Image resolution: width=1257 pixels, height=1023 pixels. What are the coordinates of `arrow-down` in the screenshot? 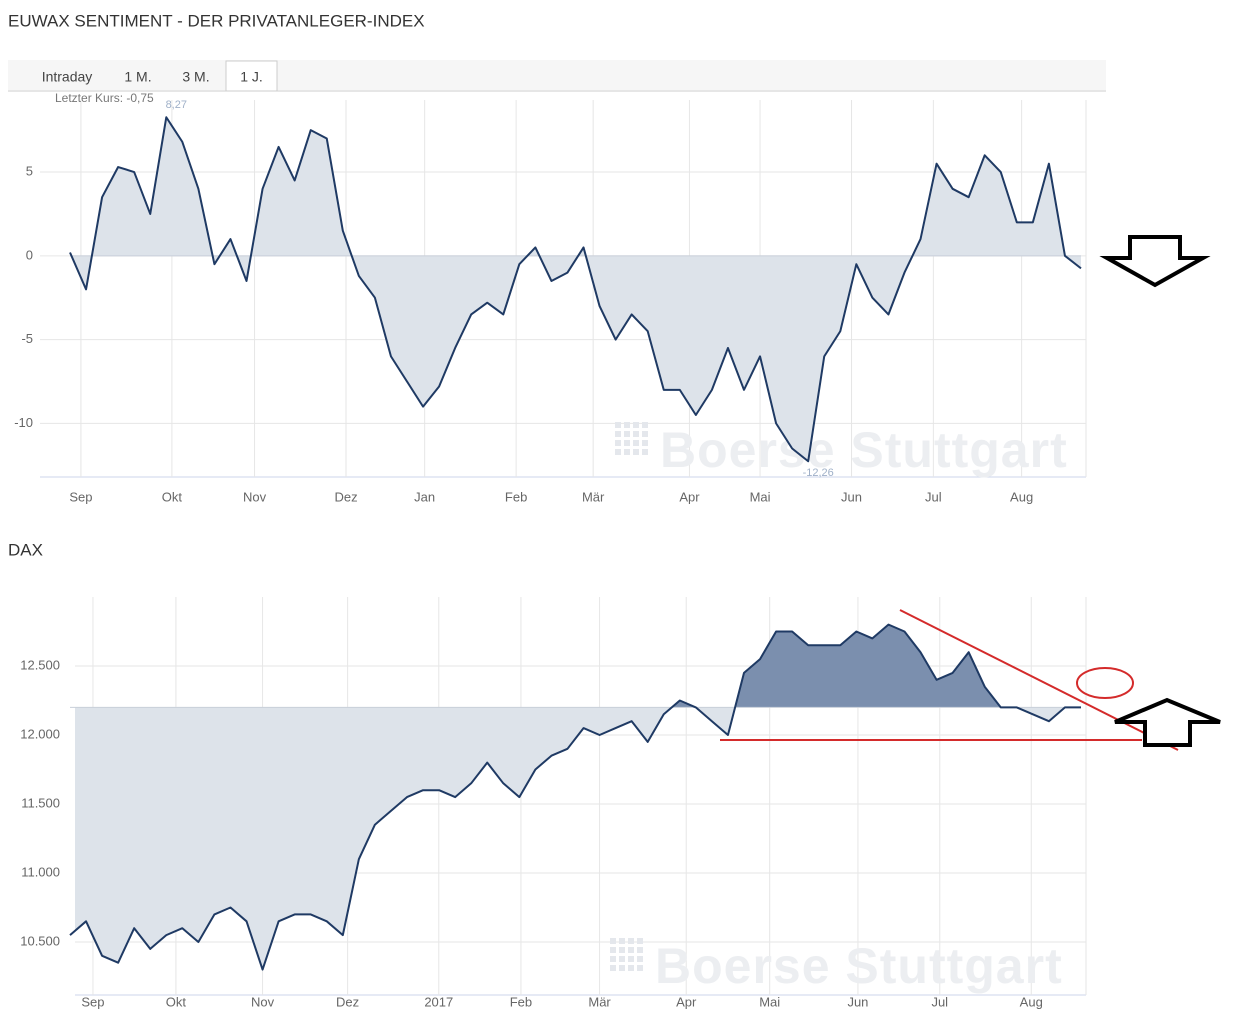 It's located at (1155, 261).